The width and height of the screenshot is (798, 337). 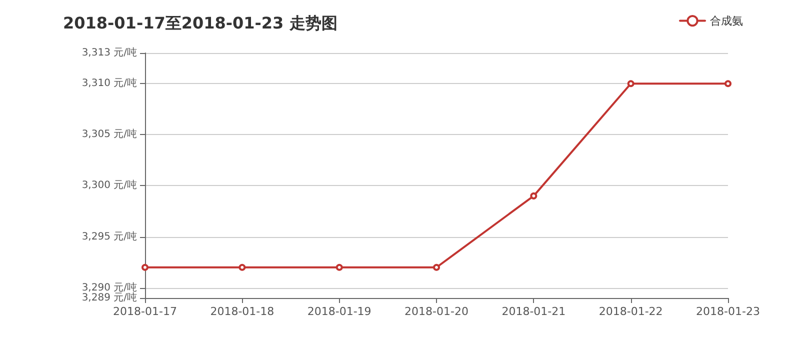 What do you see at coordinates (109, 52) in the screenshot?
I see `y-tick-label: 3,313 元/吨` at bounding box center [109, 52].